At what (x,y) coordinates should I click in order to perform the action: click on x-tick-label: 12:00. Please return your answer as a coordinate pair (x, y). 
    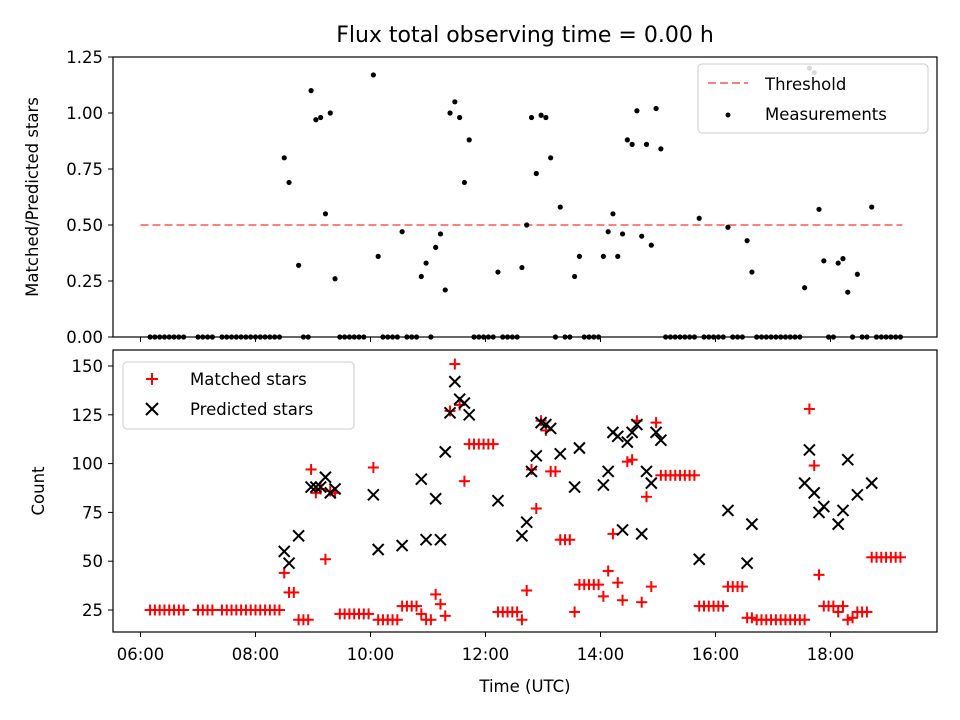
    Looking at the image, I should click on (486, 654).